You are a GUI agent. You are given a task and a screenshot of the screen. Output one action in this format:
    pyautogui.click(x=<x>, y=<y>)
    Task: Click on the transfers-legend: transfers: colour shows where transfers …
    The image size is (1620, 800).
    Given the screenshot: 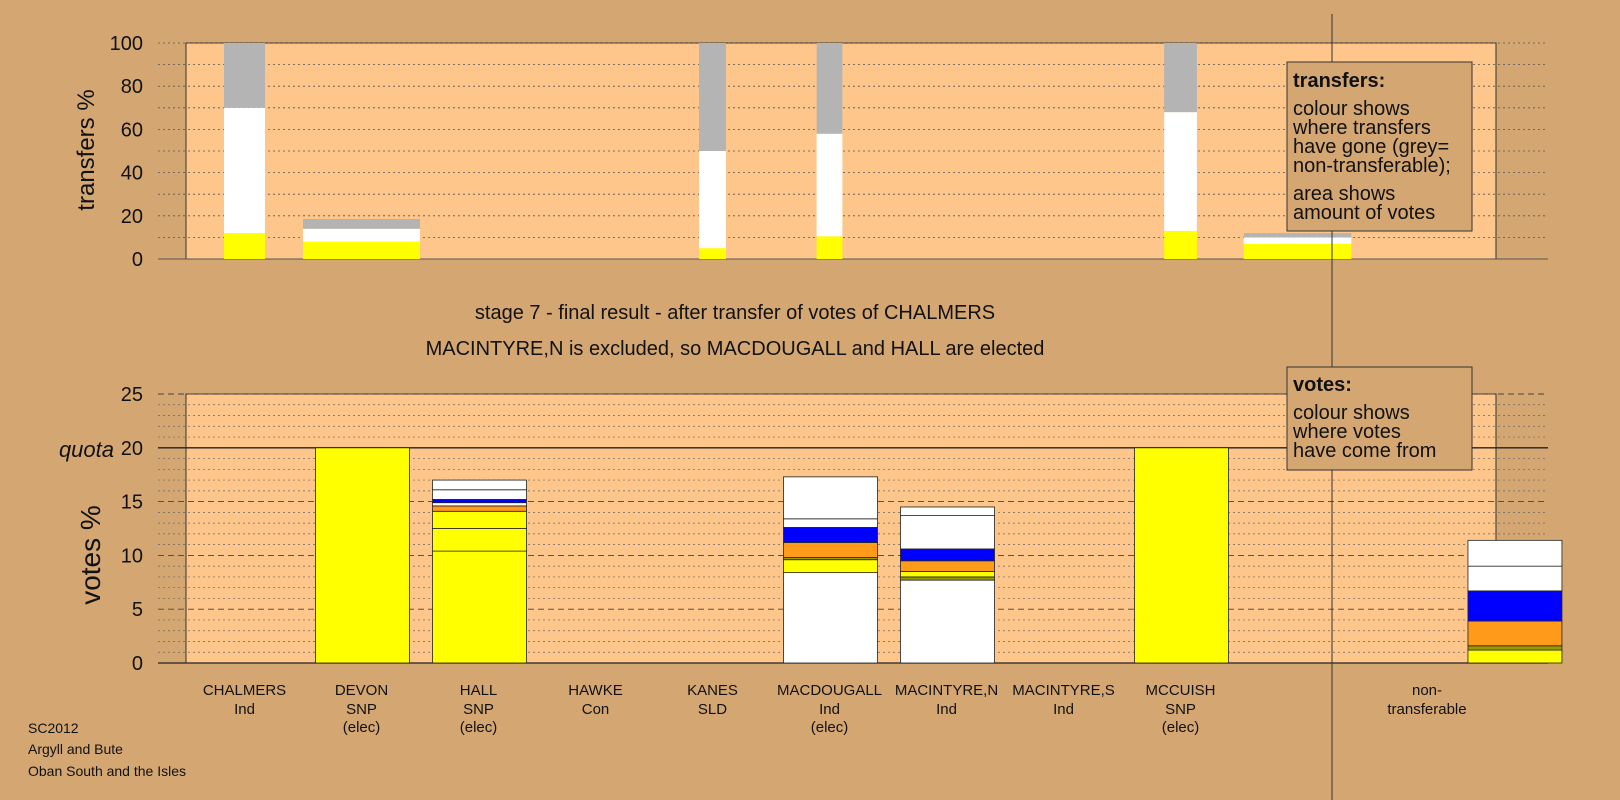 What is the action you would take?
    pyautogui.click(x=1379, y=146)
    